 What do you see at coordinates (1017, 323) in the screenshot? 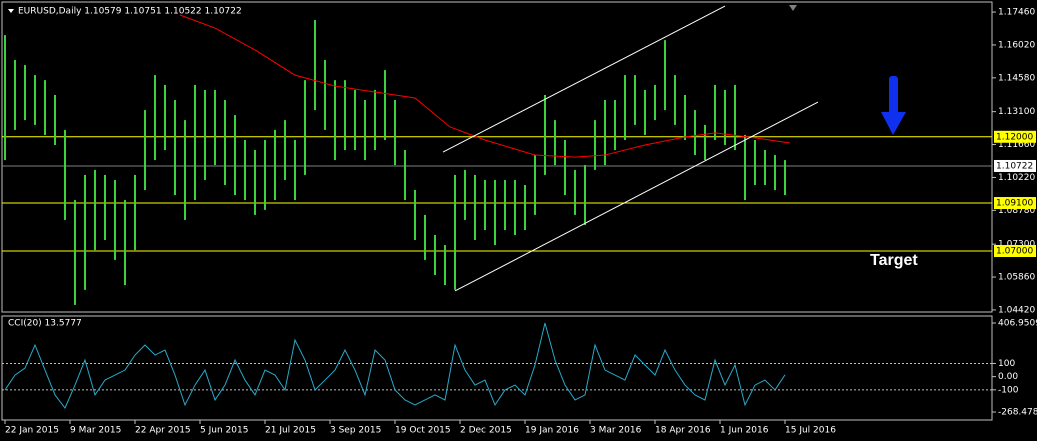
I see `y-tick-label: 406.9509` at bounding box center [1017, 323].